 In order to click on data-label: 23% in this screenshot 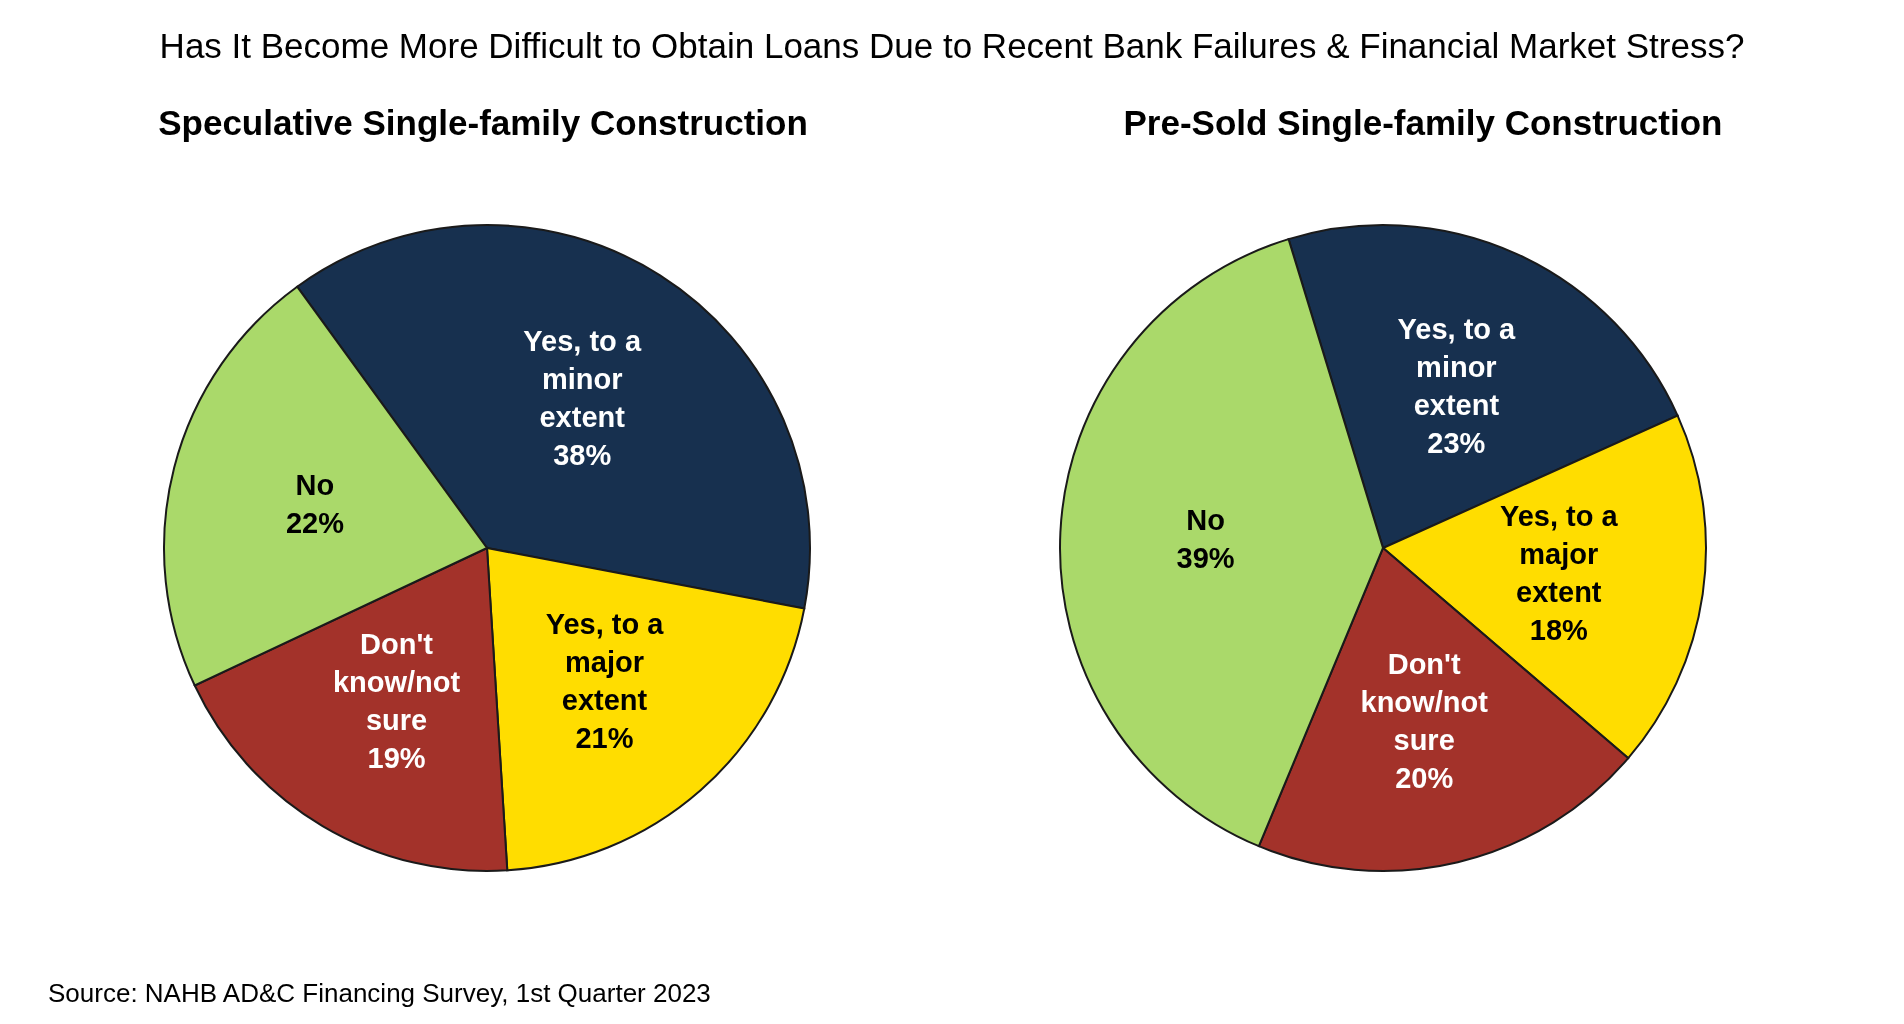, I will do `click(1456, 443)`.